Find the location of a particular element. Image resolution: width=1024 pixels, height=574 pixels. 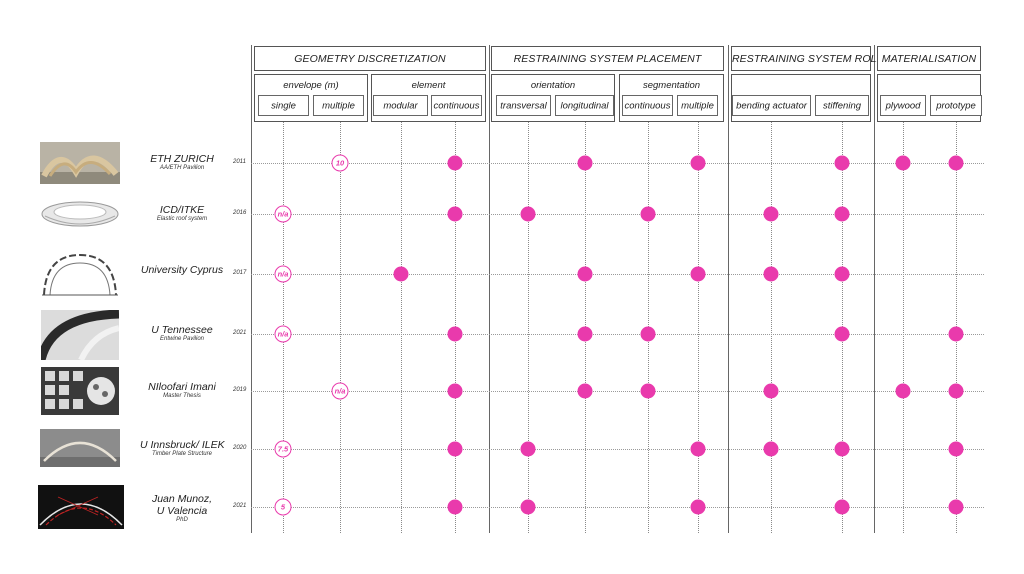

value-marker: 7.5 is located at coordinates (283, 449).